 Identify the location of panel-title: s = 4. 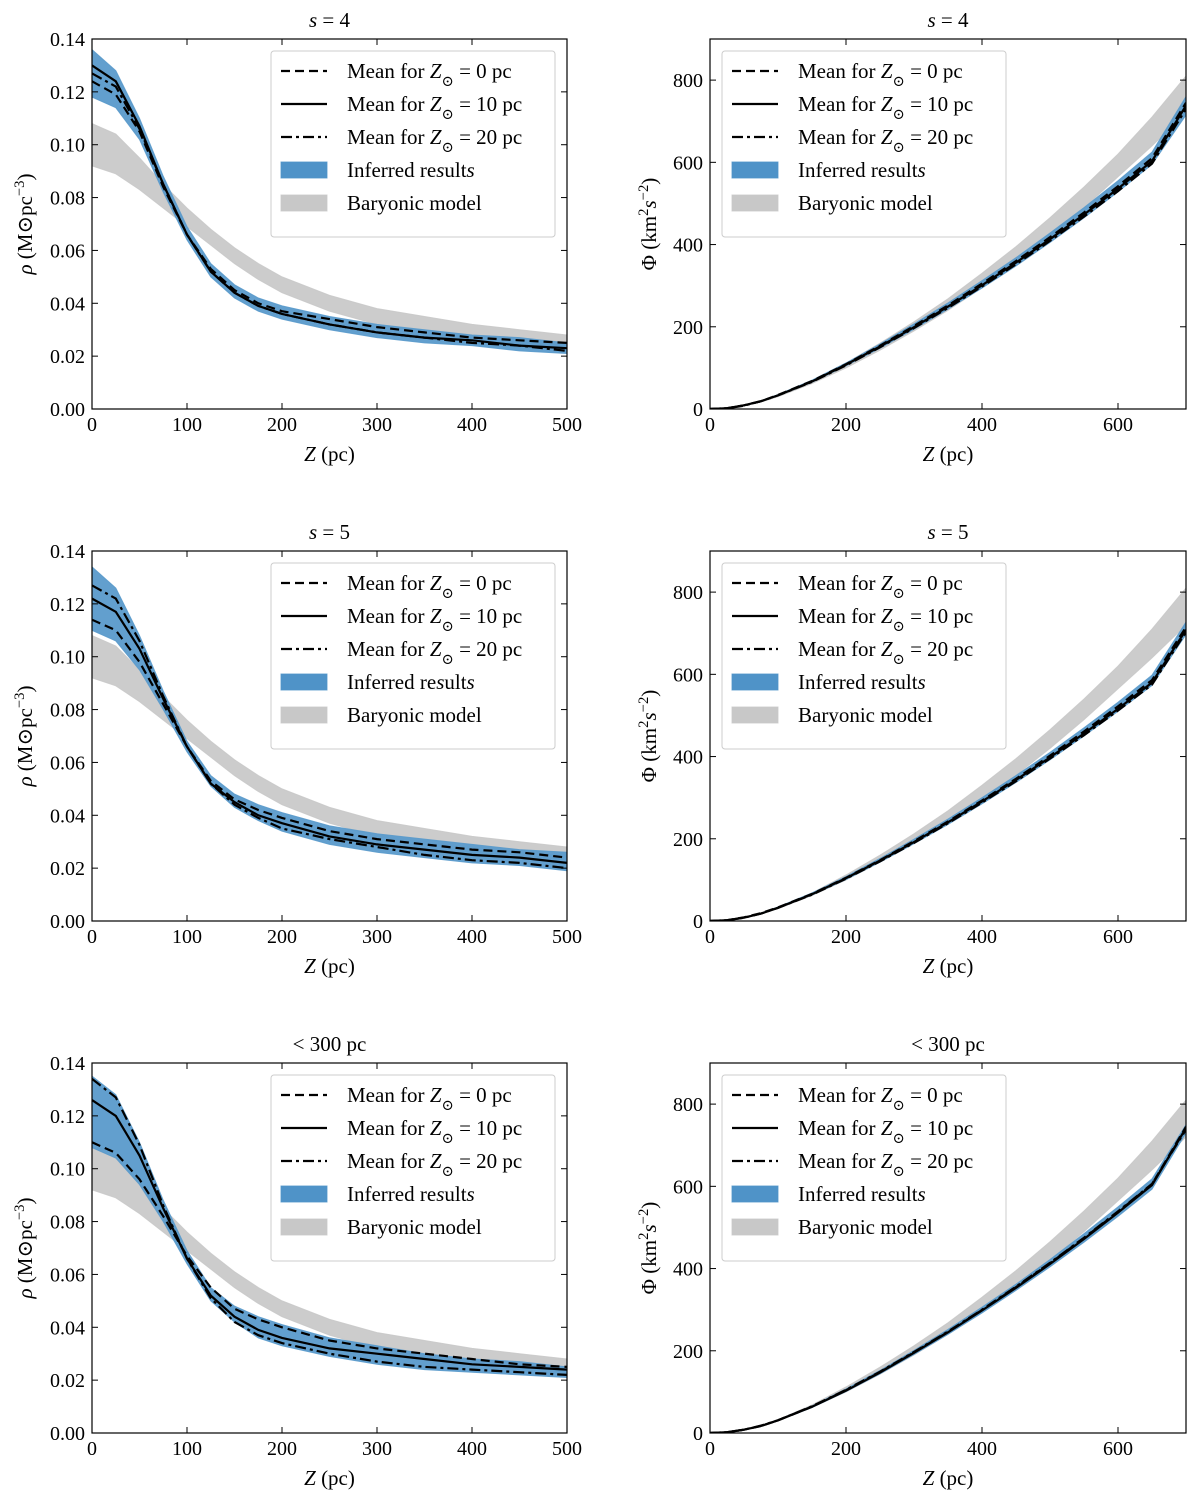
(948, 20).